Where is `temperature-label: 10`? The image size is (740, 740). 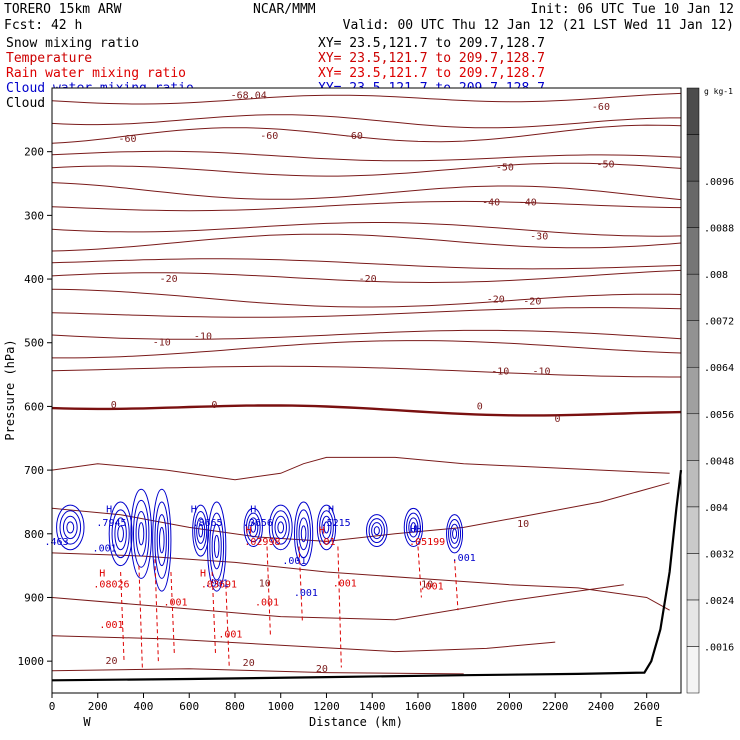 temperature-label: 10 is located at coordinates (427, 585).